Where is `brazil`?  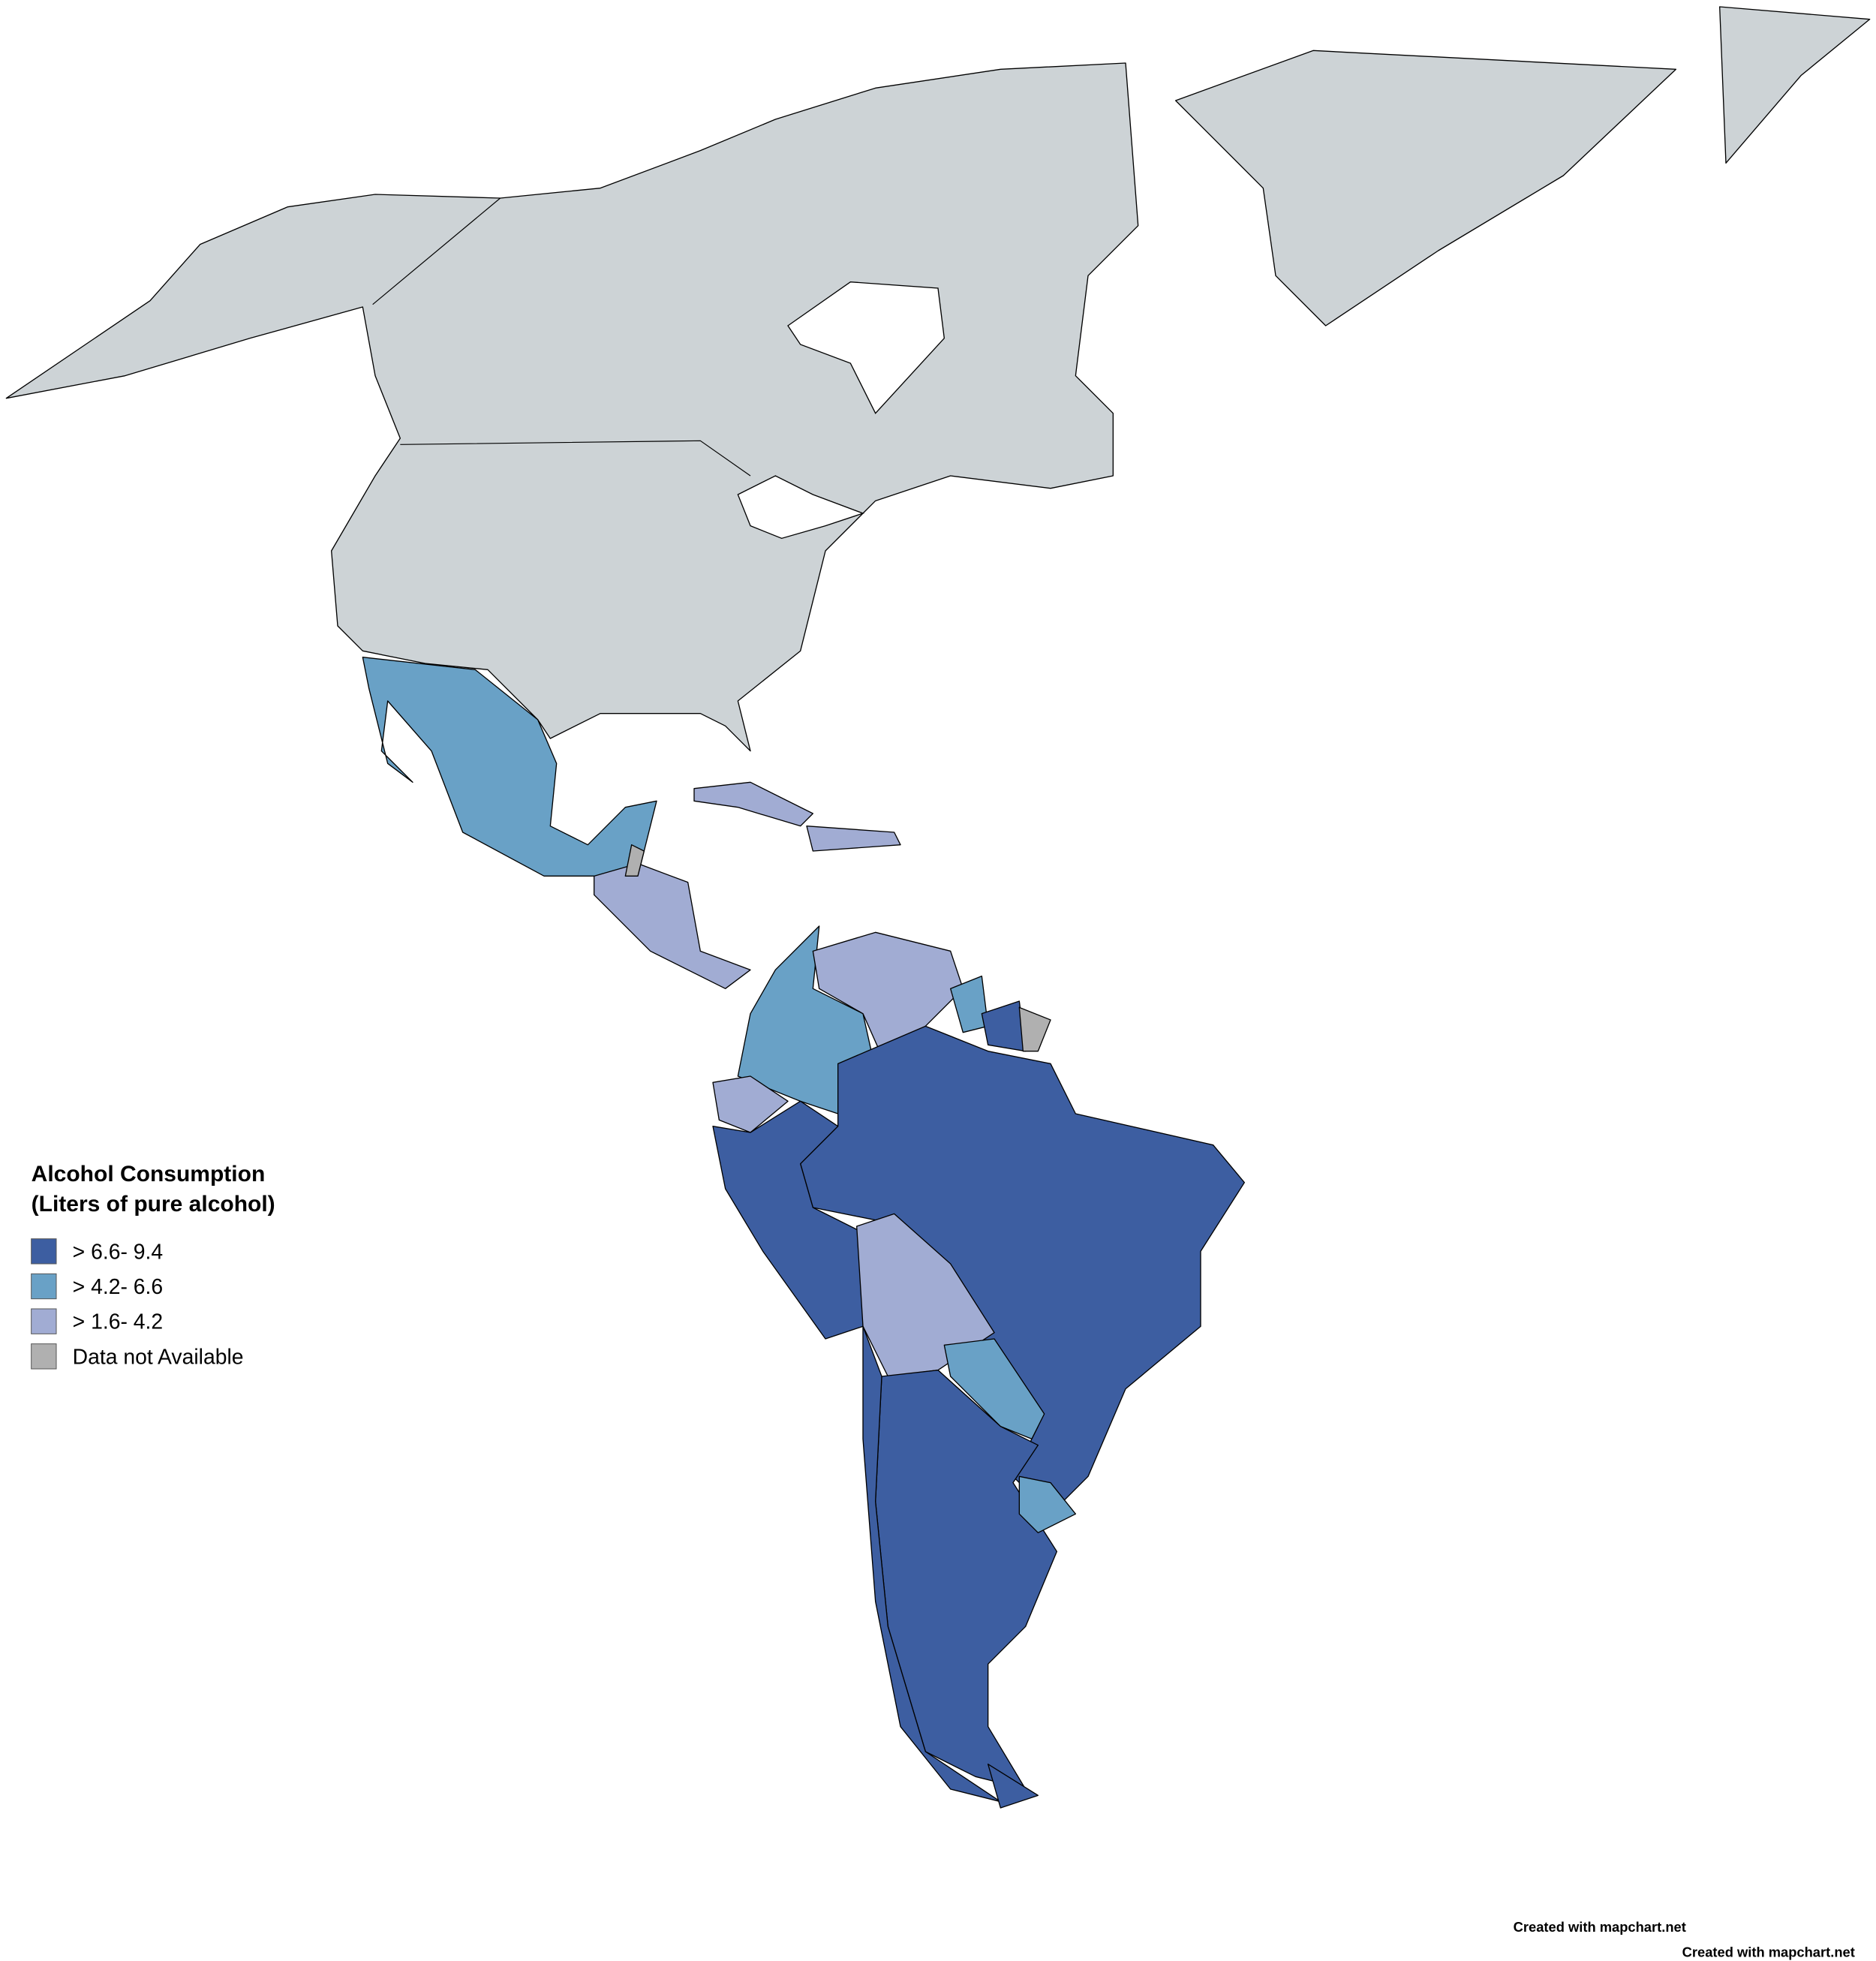
brazil is located at coordinates (1023, 1270).